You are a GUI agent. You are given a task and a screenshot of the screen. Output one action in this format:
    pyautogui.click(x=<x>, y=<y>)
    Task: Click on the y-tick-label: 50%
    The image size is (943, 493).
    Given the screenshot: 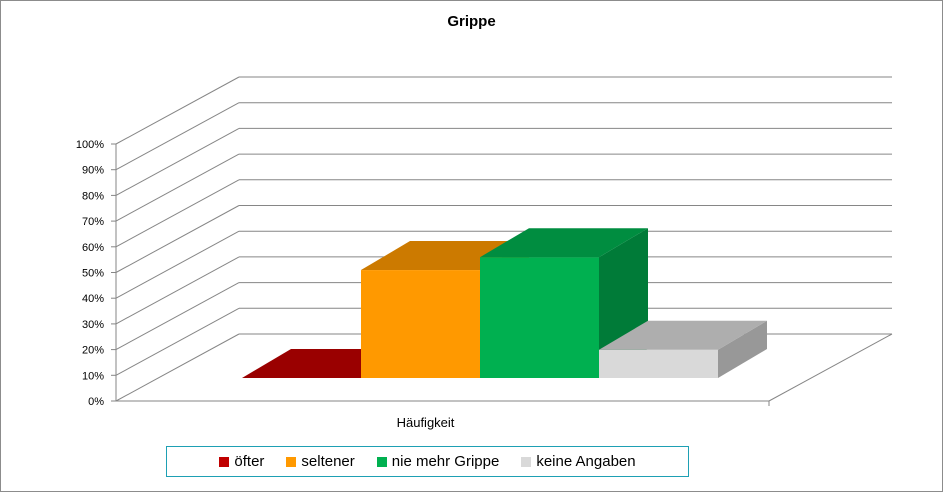 What is the action you would take?
    pyautogui.click(x=93, y=274)
    